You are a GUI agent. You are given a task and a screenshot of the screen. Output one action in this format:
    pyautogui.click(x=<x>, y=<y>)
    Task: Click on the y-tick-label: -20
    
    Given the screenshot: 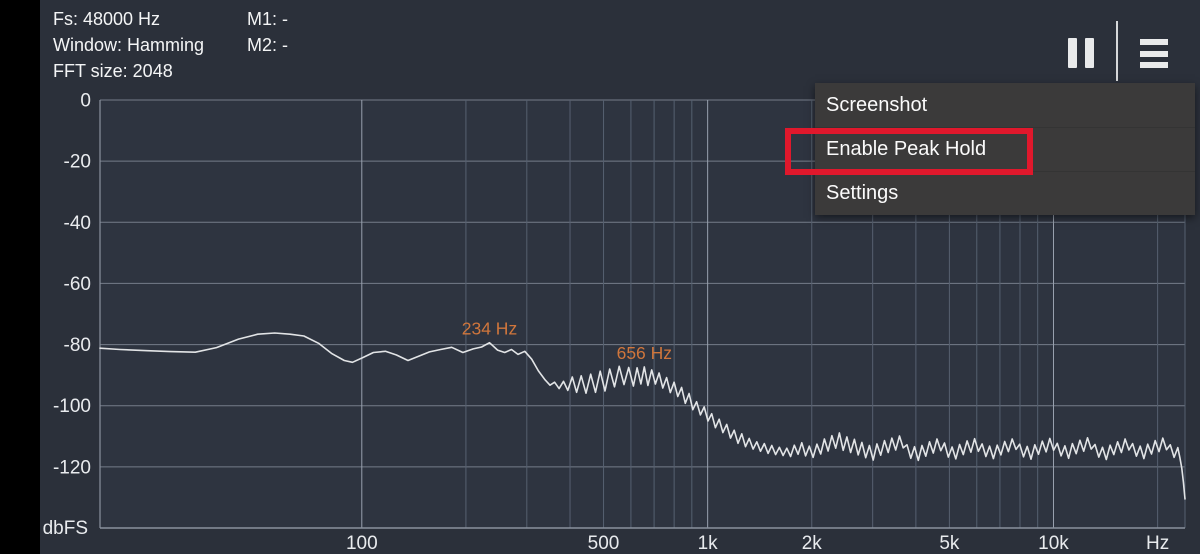 What is the action you would take?
    pyautogui.click(x=77, y=162)
    